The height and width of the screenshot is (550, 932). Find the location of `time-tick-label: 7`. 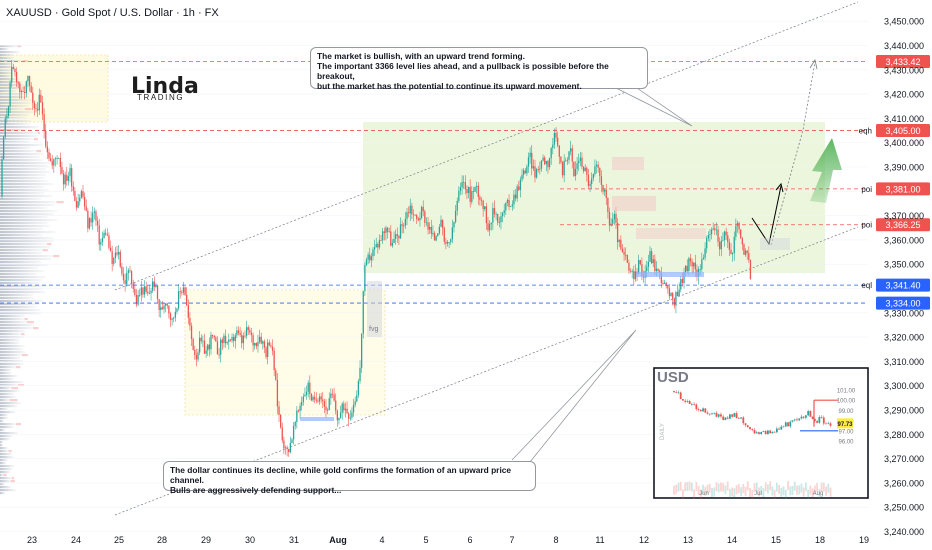

time-tick-label: 7 is located at coordinates (511, 540).